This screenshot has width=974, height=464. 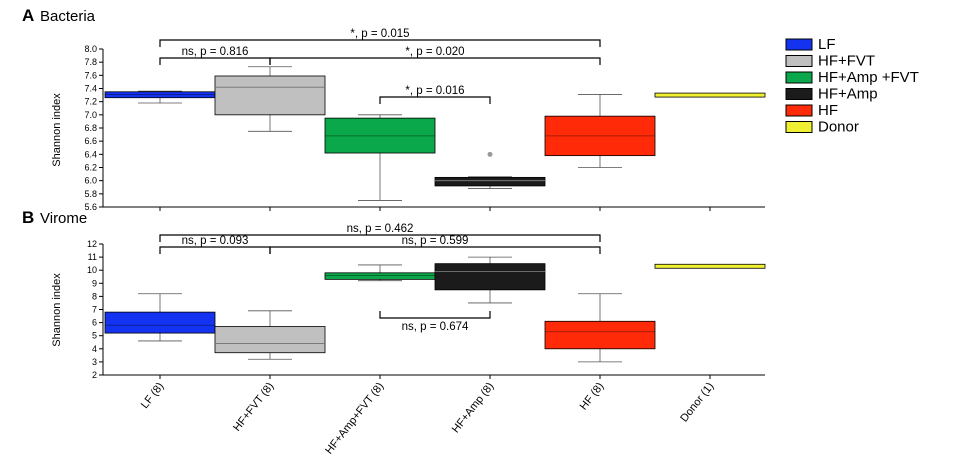 I want to click on y-tick-label: 6.0, so click(x=90, y=181).